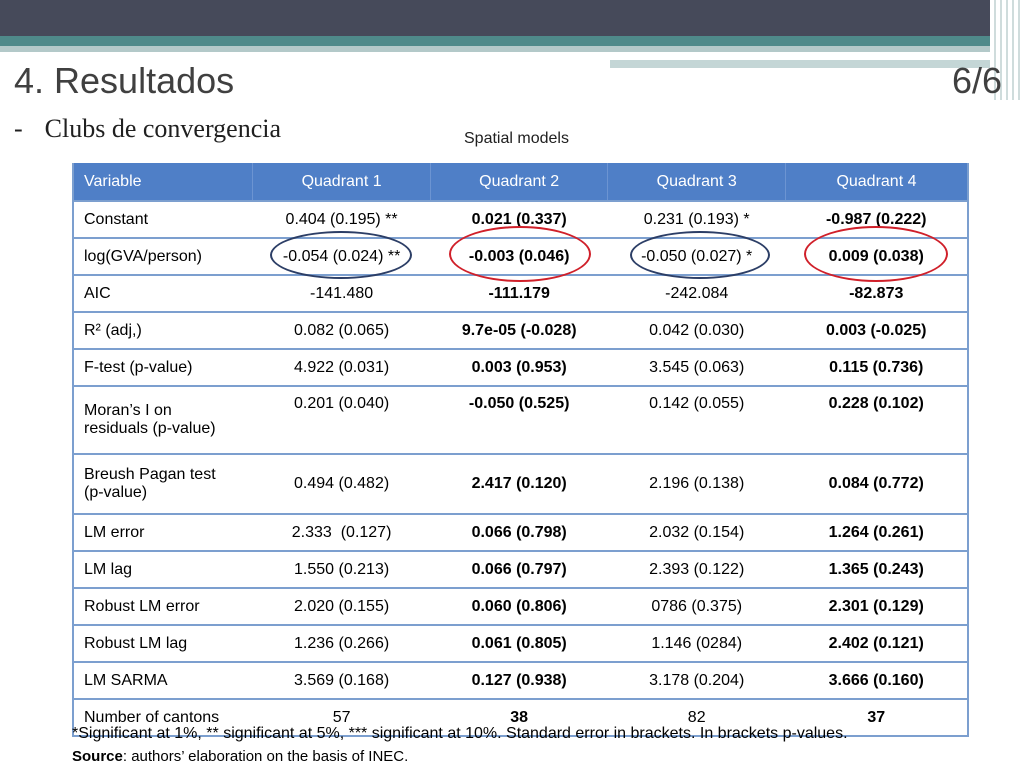 The height and width of the screenshot is (768, 1024). I want to click on page-number: 6/6, so click(976, 80).